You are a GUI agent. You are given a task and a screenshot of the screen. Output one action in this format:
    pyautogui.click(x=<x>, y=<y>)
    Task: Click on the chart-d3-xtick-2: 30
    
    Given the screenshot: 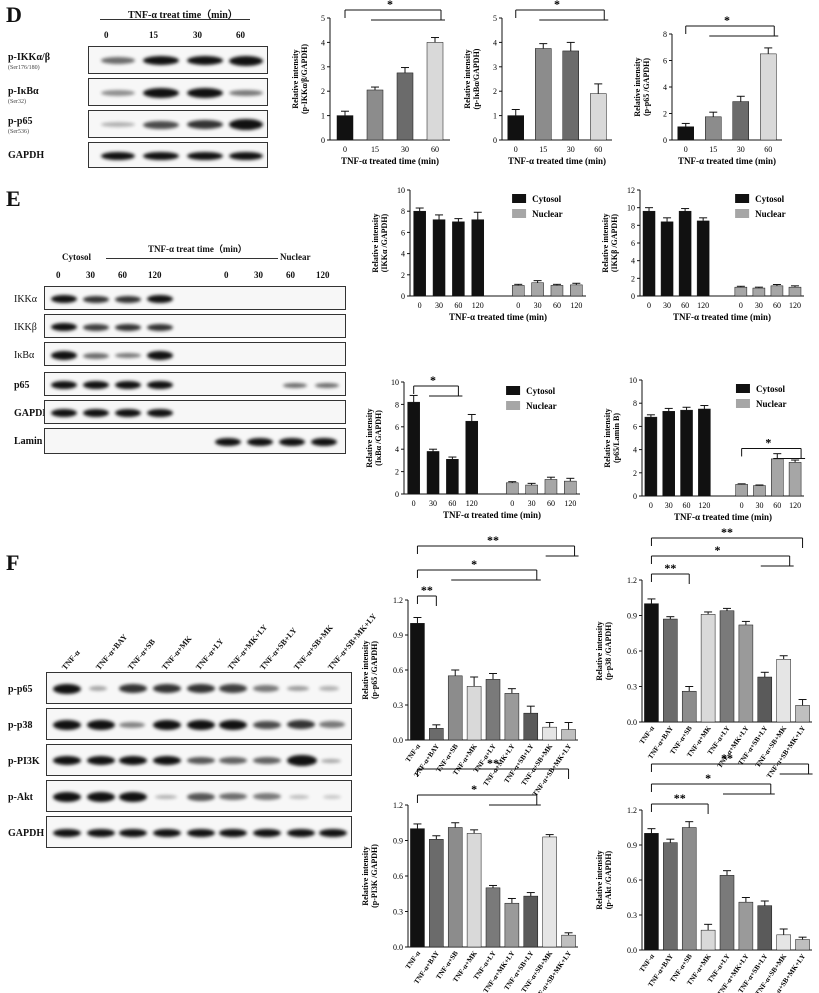 What is the action you would take?
    pyautogui.click(x=741, y=149)
    